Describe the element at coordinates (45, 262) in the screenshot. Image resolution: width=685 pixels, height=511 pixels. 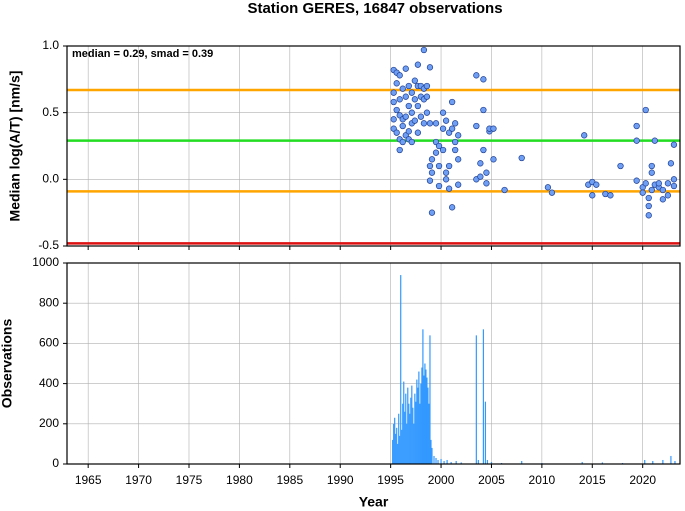
I see `y-tick-label: 1000` at that location.